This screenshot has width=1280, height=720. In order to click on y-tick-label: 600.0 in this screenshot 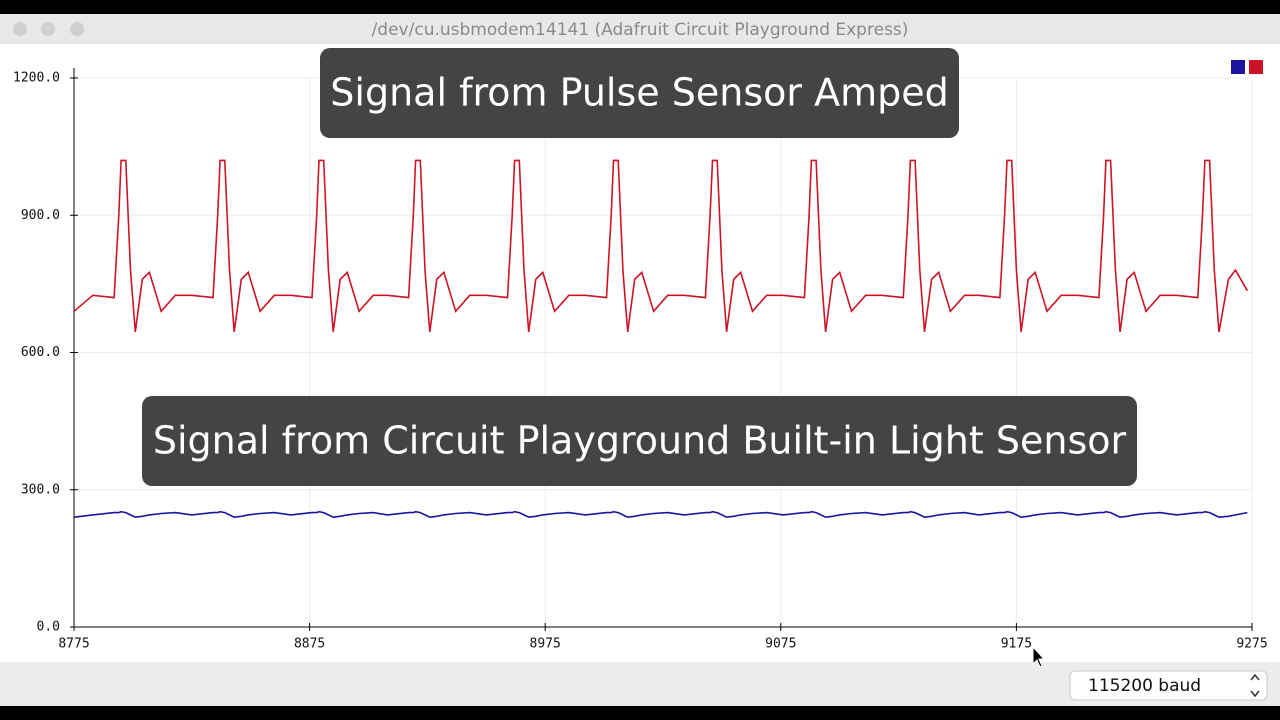, I will do `click(40, 352)`.